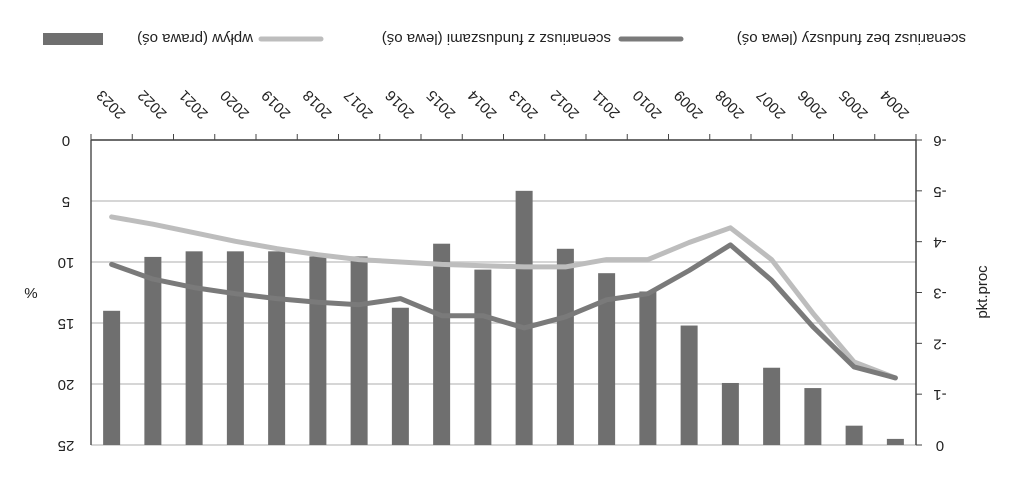  What do you see at coordinates (66, 323) in the screenshot?
I see `left-tick-label: 15` at bounding box center [66, 323].